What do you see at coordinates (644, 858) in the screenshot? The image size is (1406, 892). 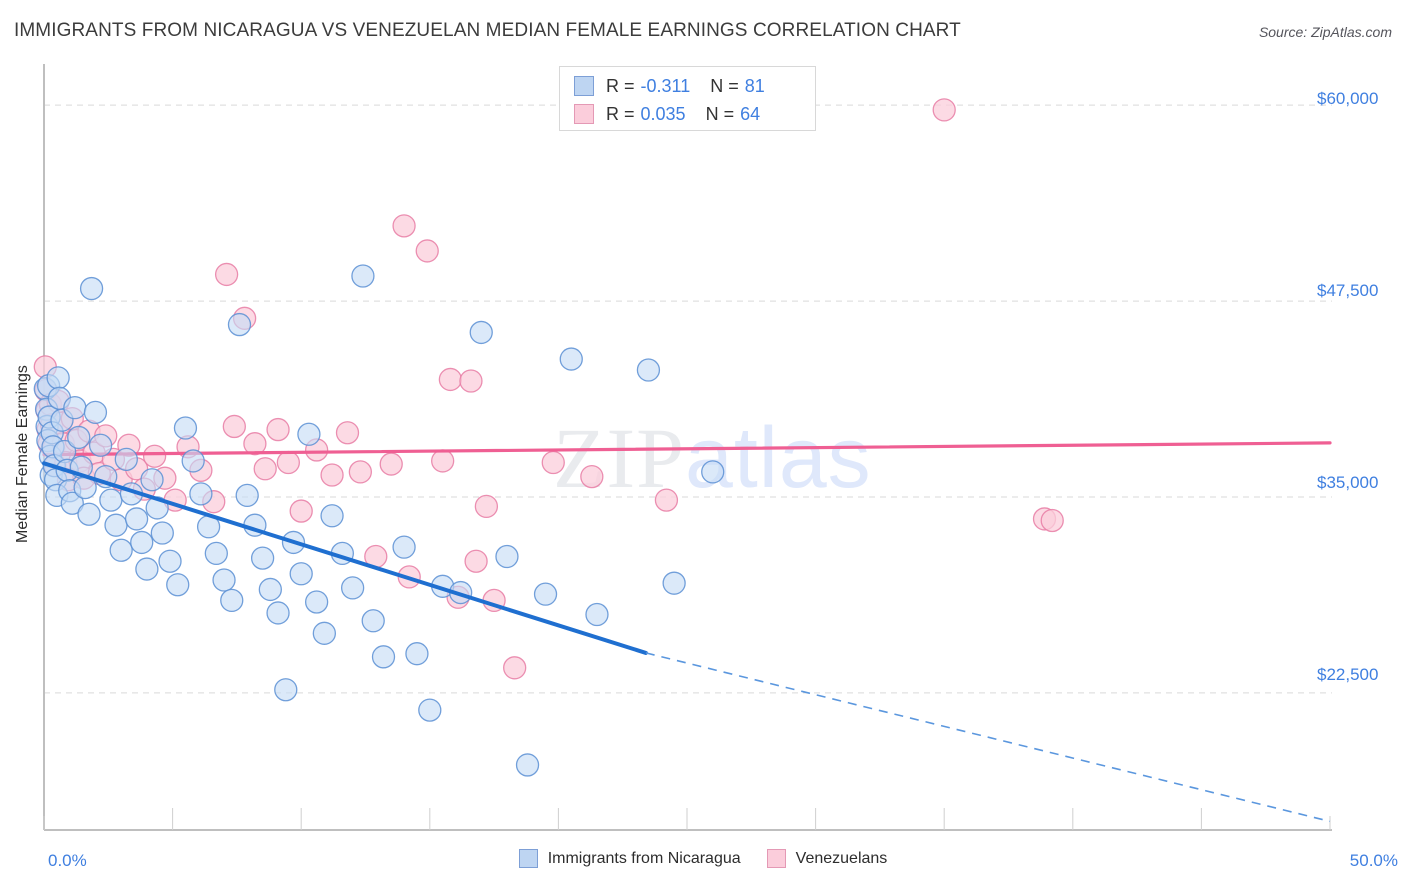 I see `legend-label-nicaragua: Immigrants from Nicaragua` at bounding box center [644, 858].